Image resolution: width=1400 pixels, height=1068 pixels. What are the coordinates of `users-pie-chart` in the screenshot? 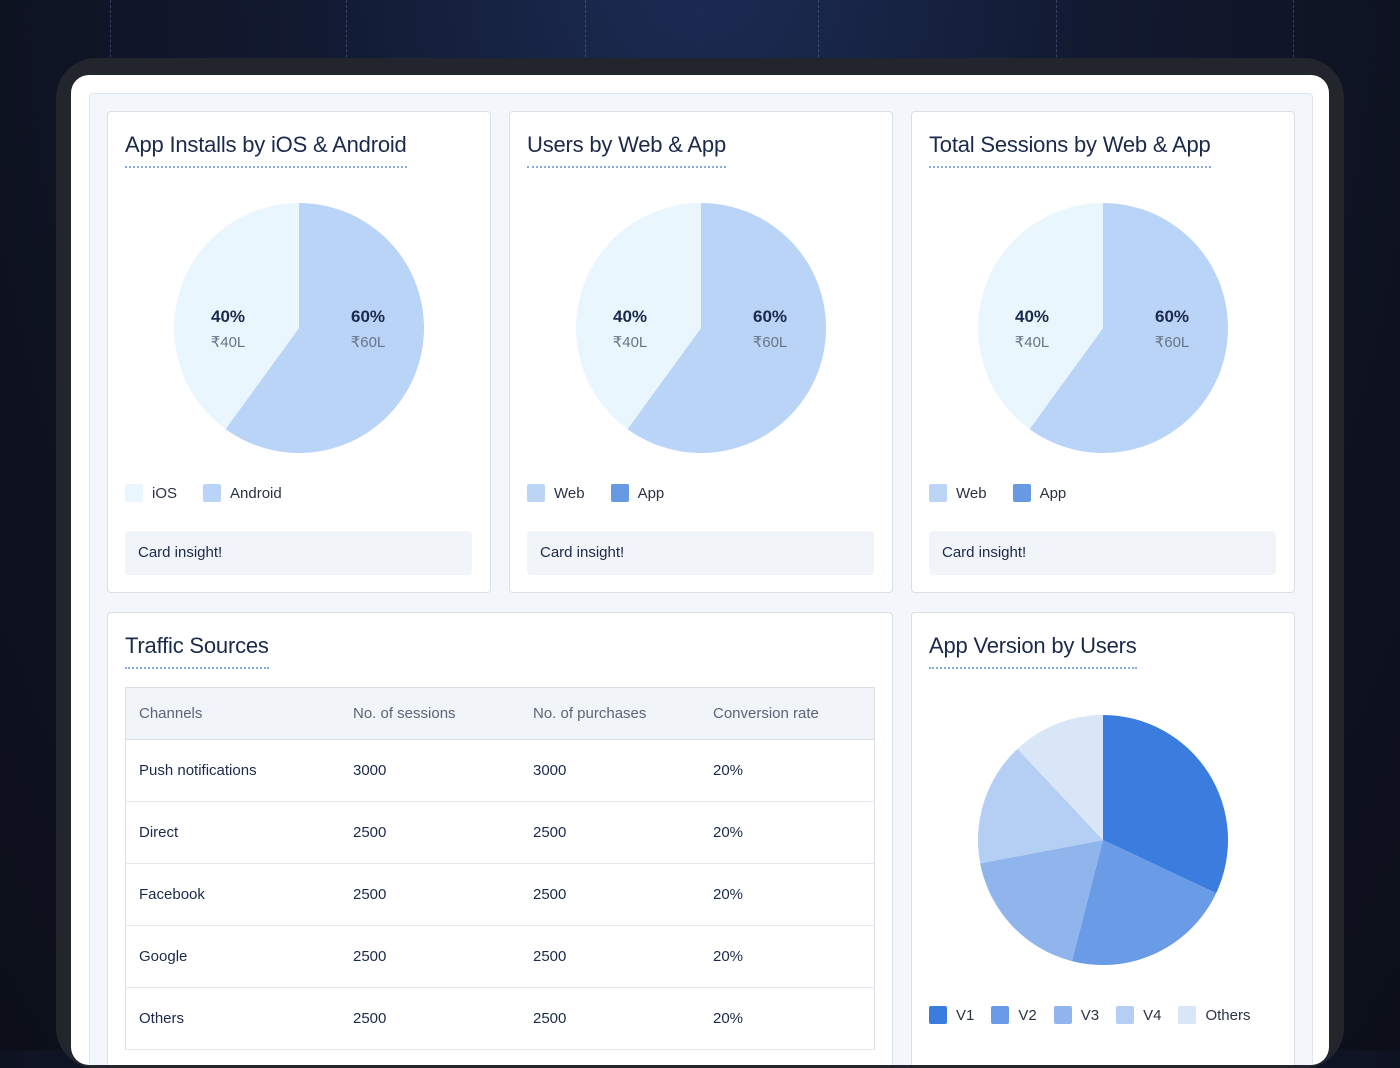 It's located at (701, 328).